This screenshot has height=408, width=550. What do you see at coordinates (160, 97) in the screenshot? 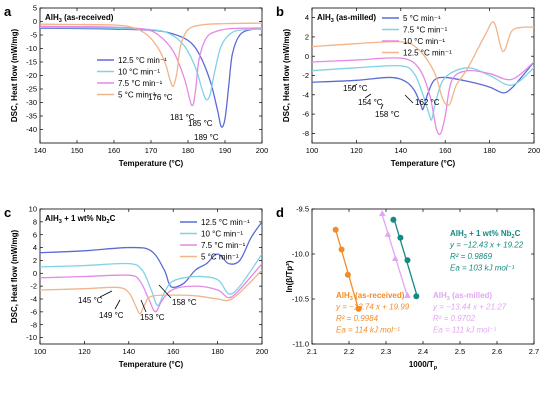
I see `peak-annotation: 176 °C` at bounding box center [160, 97].